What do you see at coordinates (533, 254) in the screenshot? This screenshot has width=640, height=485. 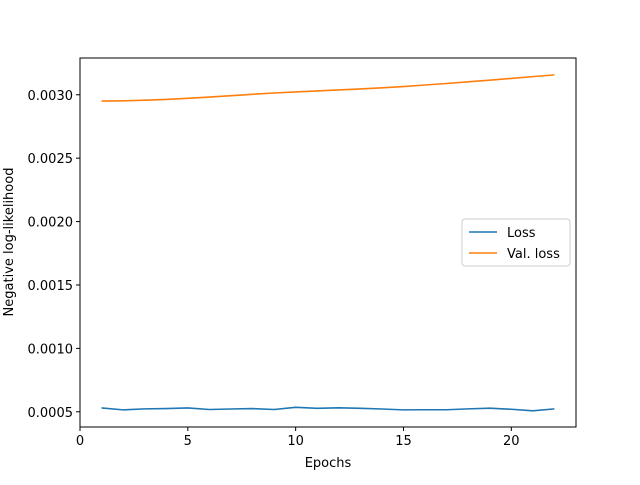 I see `legend-label: Val. loss` at bounding box center [533, 254].